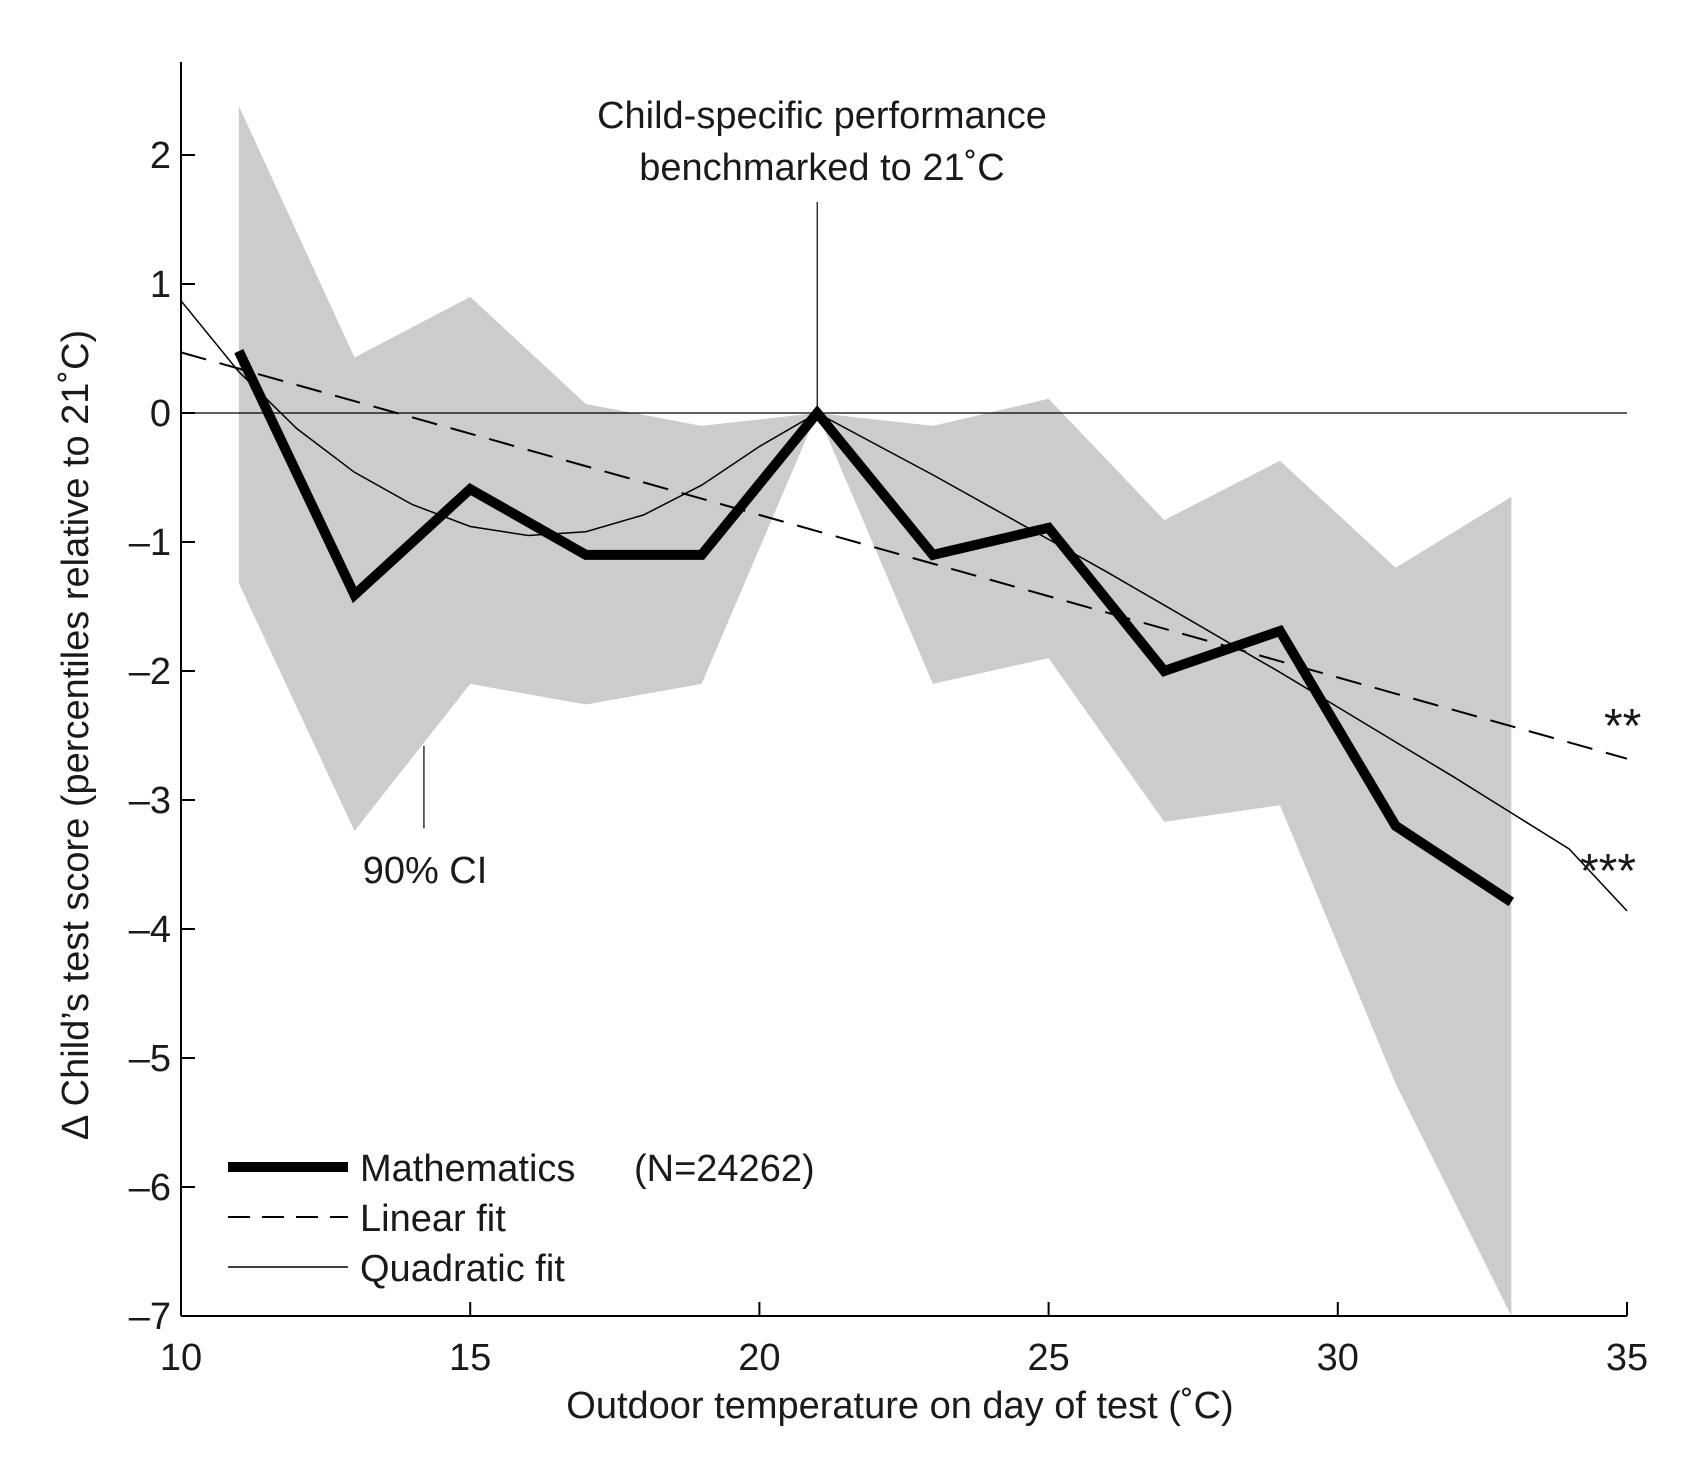  Describe the element at coordinates (899, 1406) in the screenshot. I see `x-axis-title: Outdoor temperature on day of test (˚C)` at that location.